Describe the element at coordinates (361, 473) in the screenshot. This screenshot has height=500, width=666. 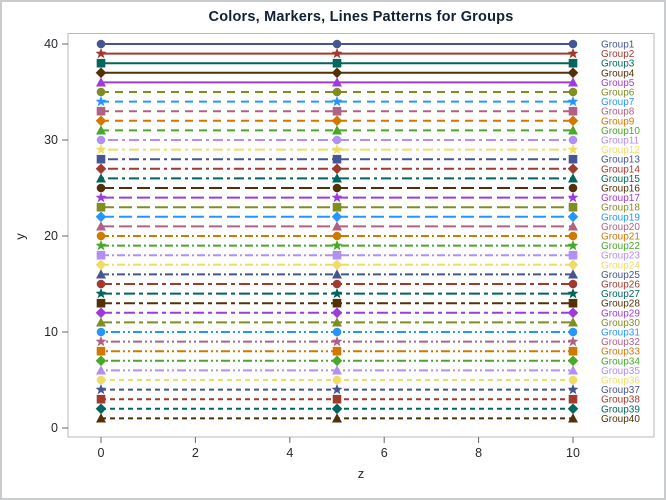
I see `x-axis-label: z` at that location.